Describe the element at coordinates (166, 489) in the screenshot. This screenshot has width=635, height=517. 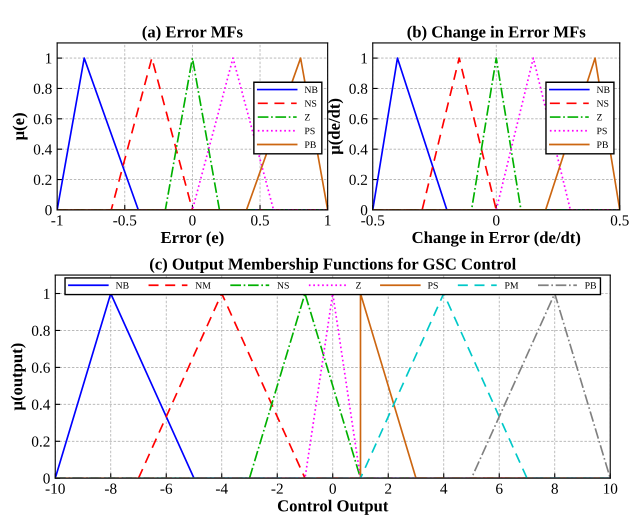
I see `x-tick-label: -6` at that location.